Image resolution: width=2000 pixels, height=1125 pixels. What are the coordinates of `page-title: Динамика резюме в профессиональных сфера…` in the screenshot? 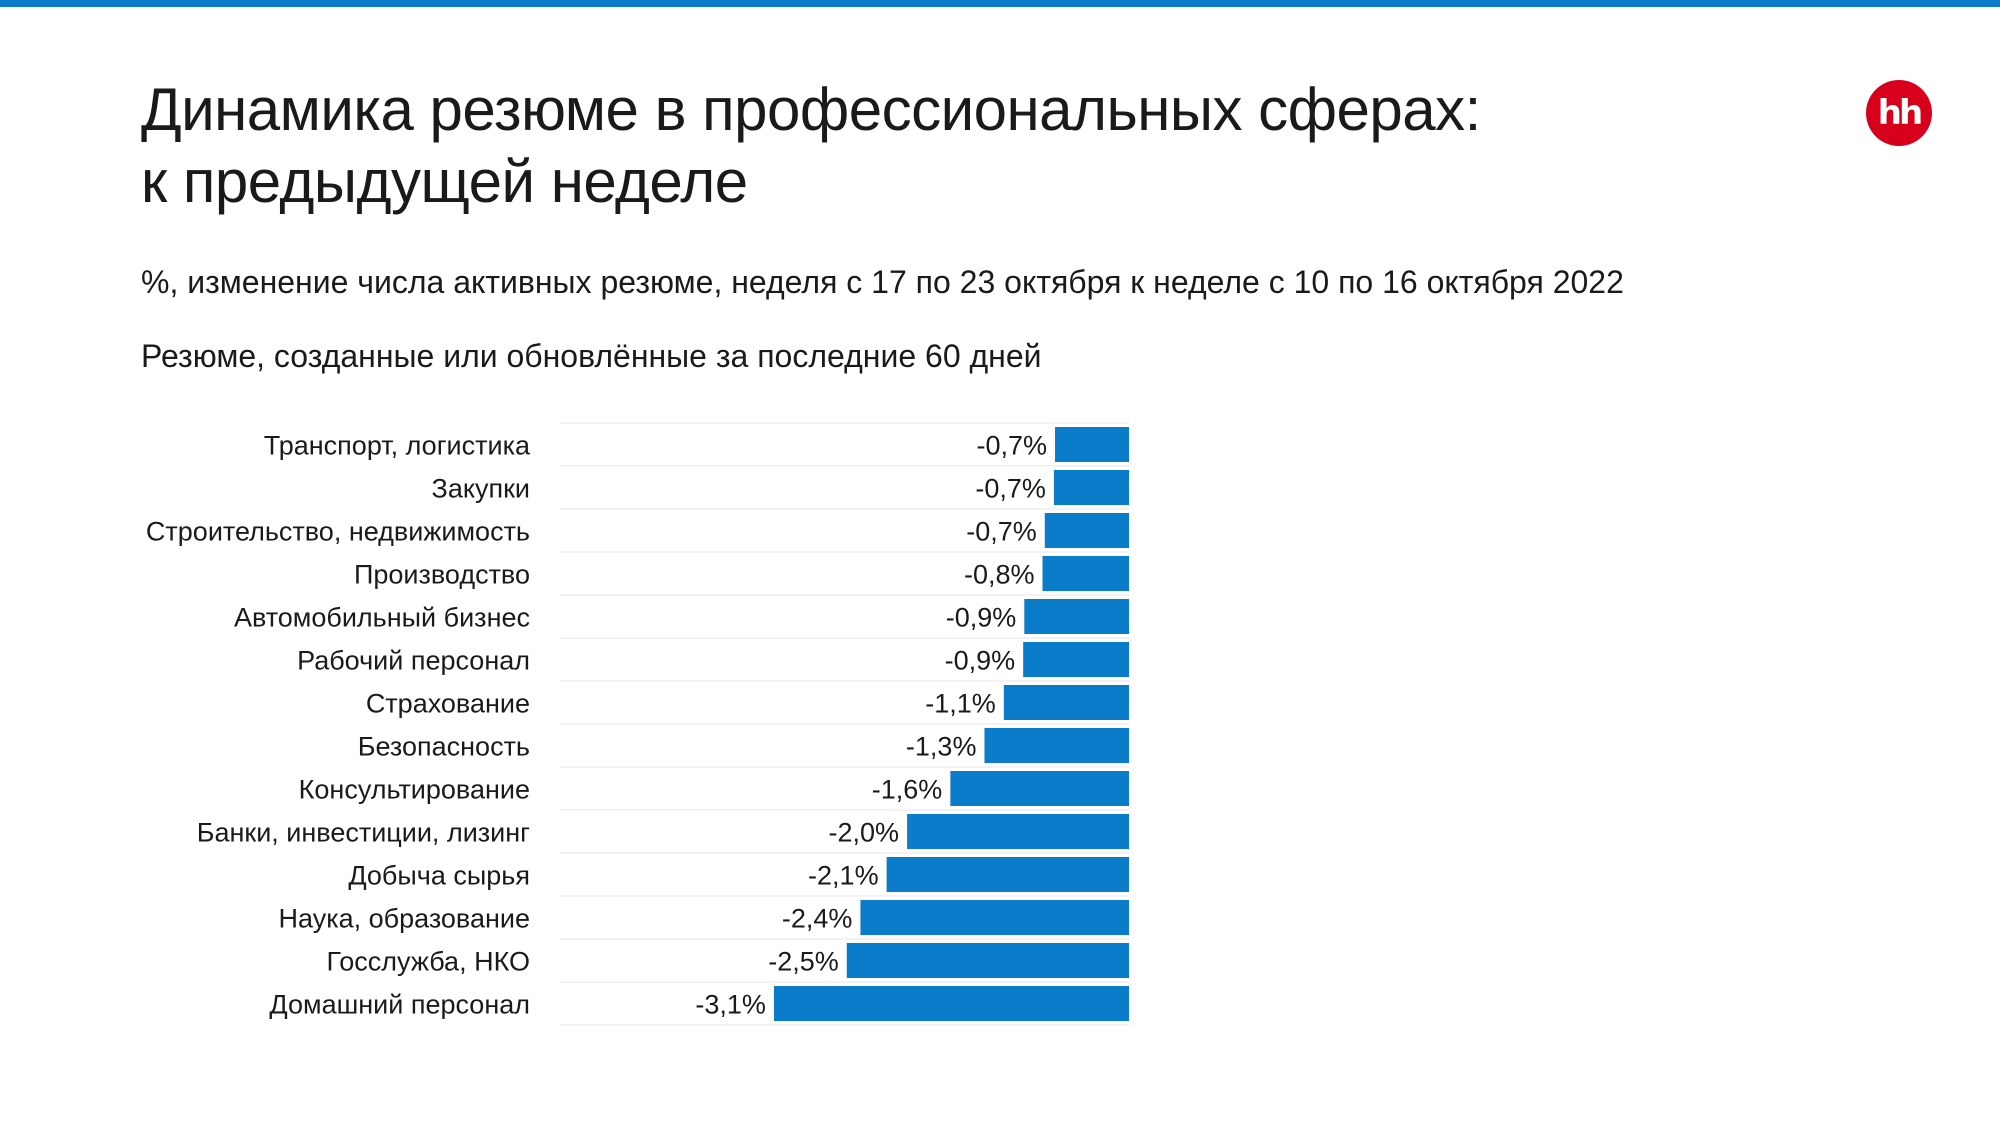 It's located at (811, 146).